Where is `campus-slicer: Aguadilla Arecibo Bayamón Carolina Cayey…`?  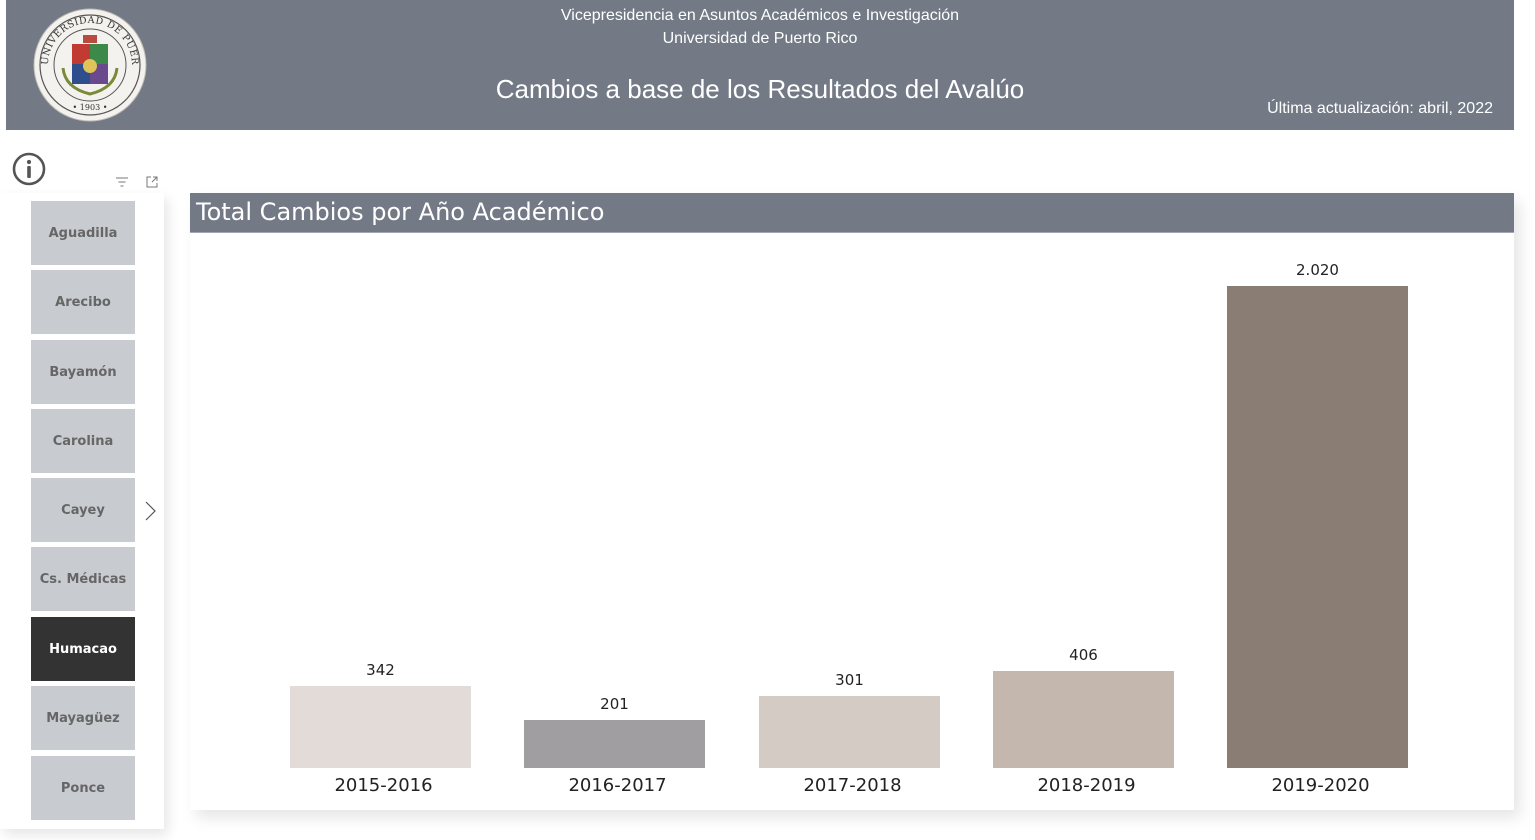 campus-slicer: Aguadilla Arecibo Bayamón Carolina Cayey… is located at coordinates (82, 511).